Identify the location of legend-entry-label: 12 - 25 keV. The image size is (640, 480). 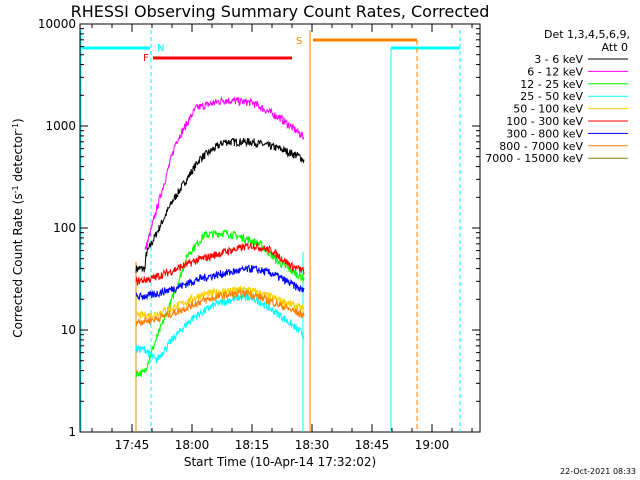
(551, 84).